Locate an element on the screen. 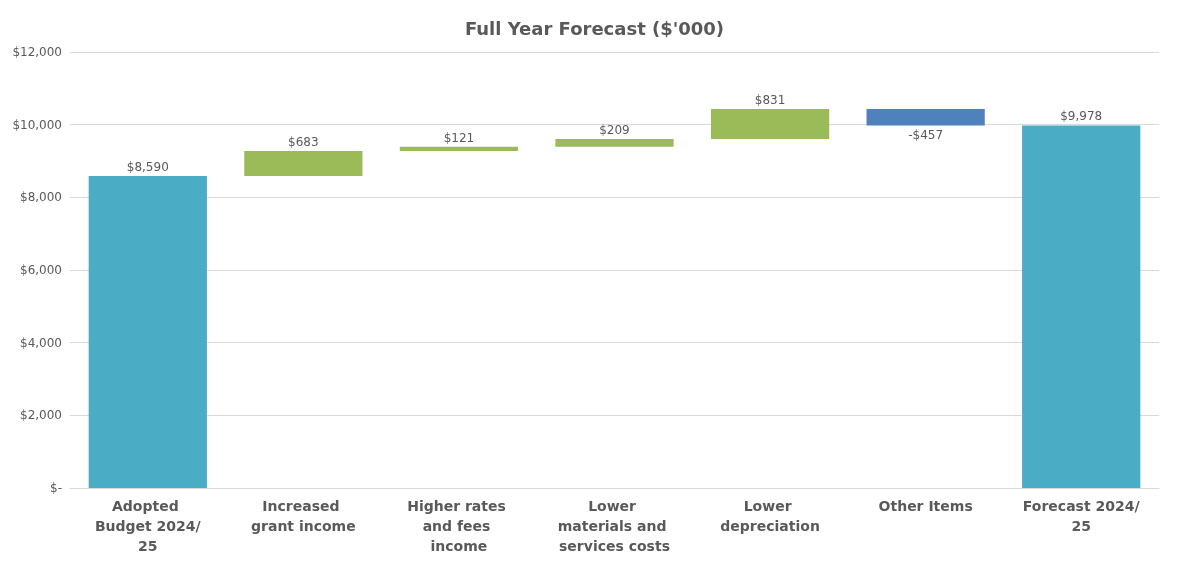 The image size is (1189, 578). data-label: $9,978 is located at coordinates (1081, 116).